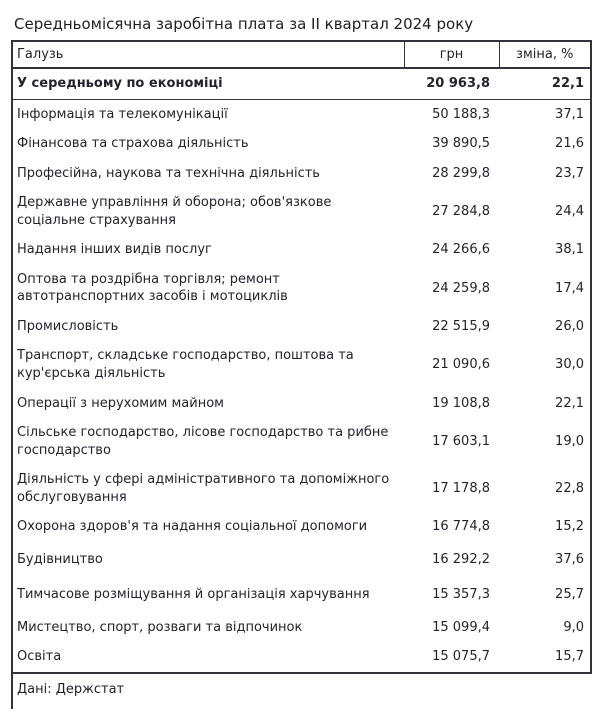  Describe the element at coordinates (208, 559) in the screenshot. I see `industry-label: Будівництво` at that location.